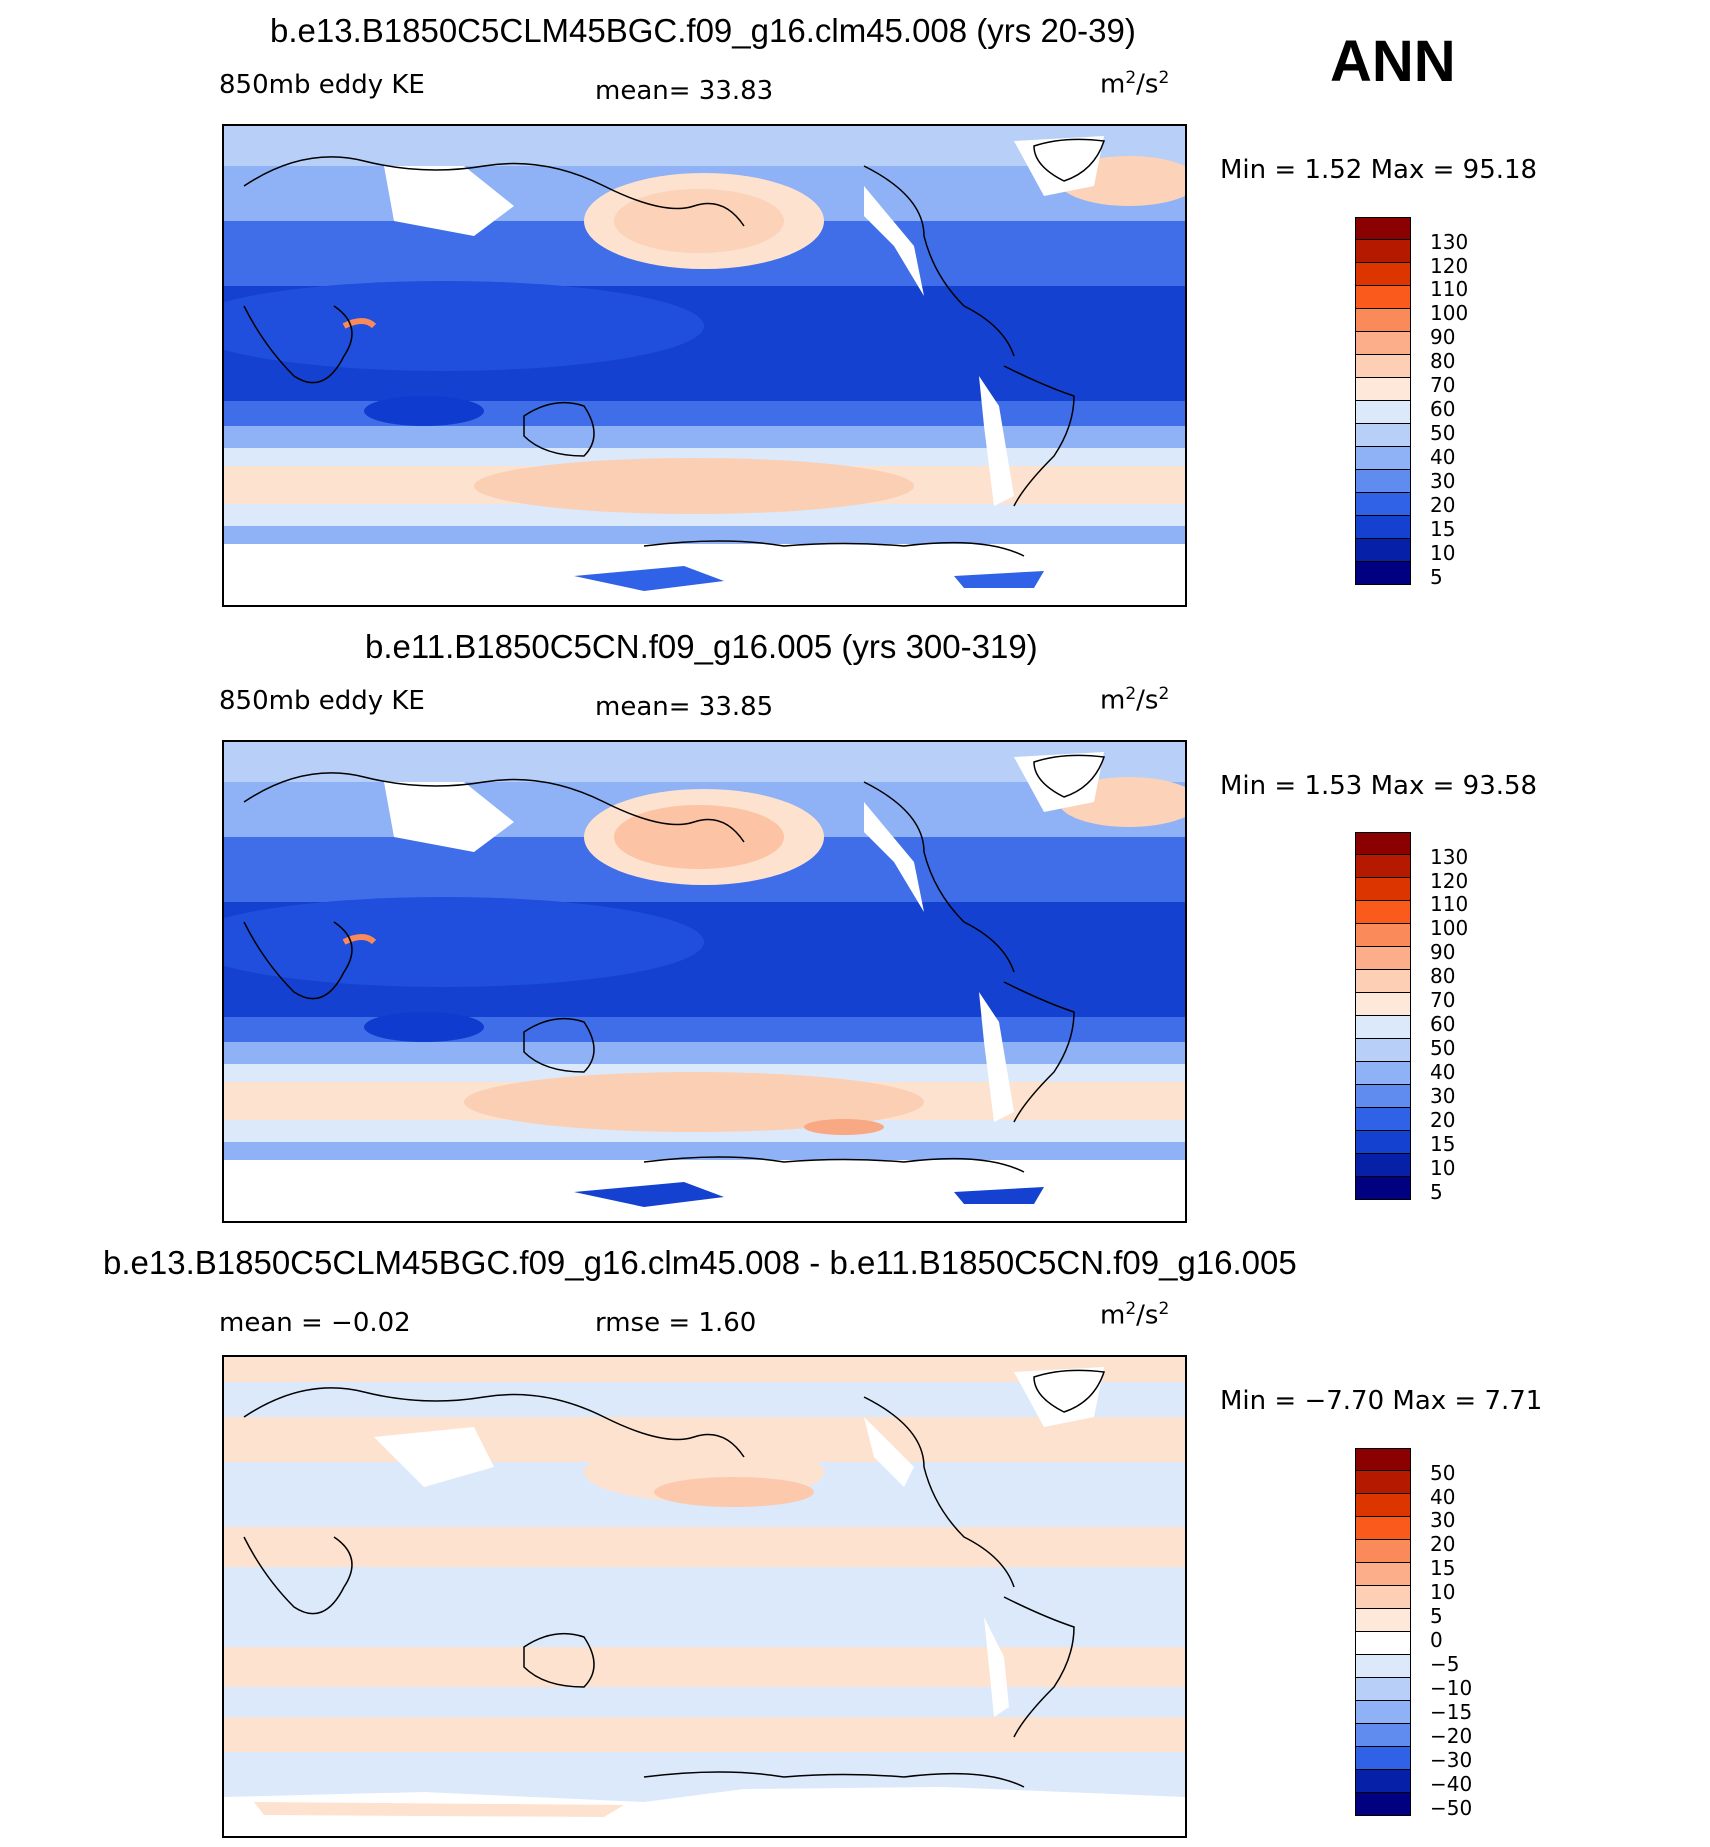  What do you see at coordinates (684, 91) in the screenshot?
I see `panel-1-mean-label: mean= 33.83` at bounding box center [684, 91].